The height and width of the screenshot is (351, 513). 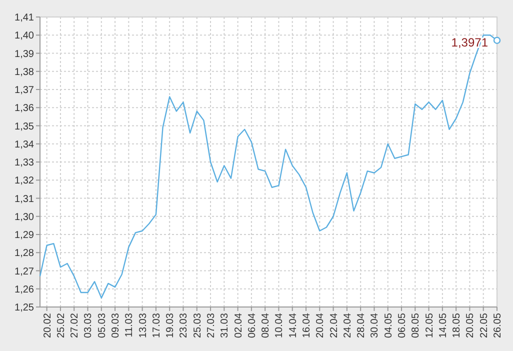 I want to click on x-tick-label: 27.03, so click(x=212, y=325).